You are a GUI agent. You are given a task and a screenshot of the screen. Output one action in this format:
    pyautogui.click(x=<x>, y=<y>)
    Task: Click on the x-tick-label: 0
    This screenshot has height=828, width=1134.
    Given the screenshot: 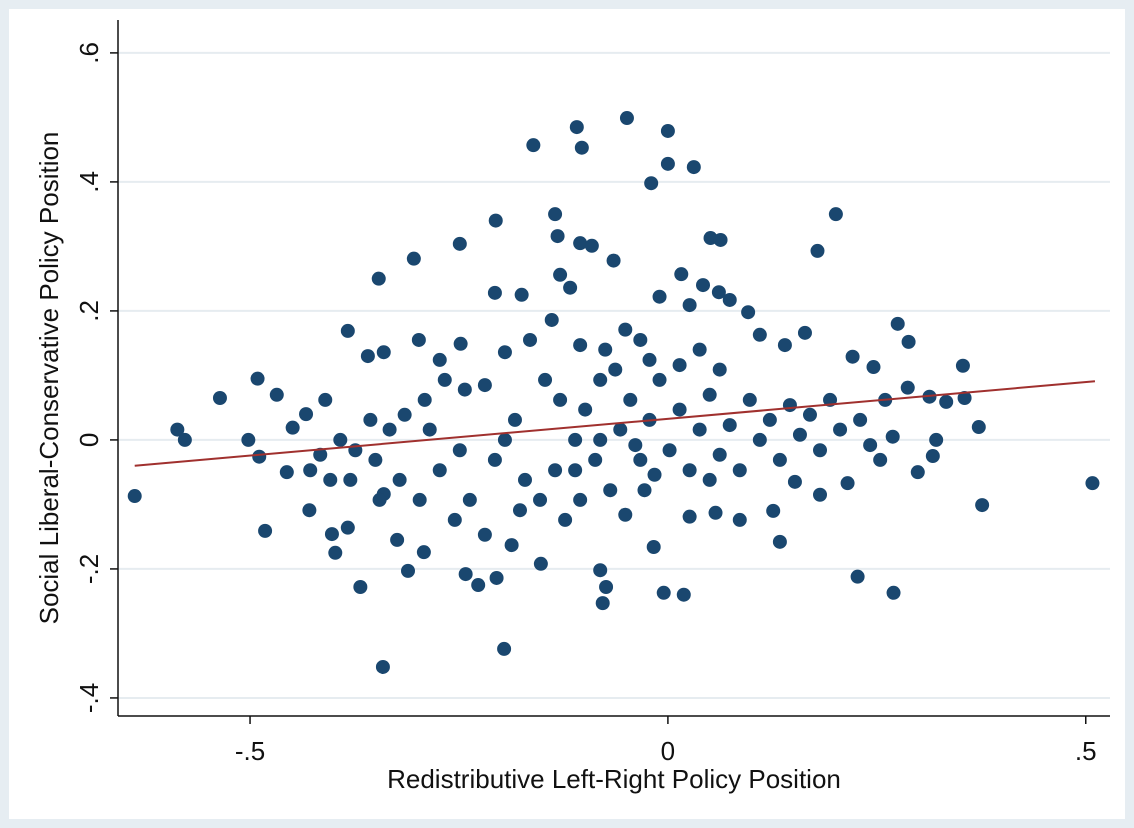 What is the action you would take?
    pyautogui.click(x=668, y=751)
    